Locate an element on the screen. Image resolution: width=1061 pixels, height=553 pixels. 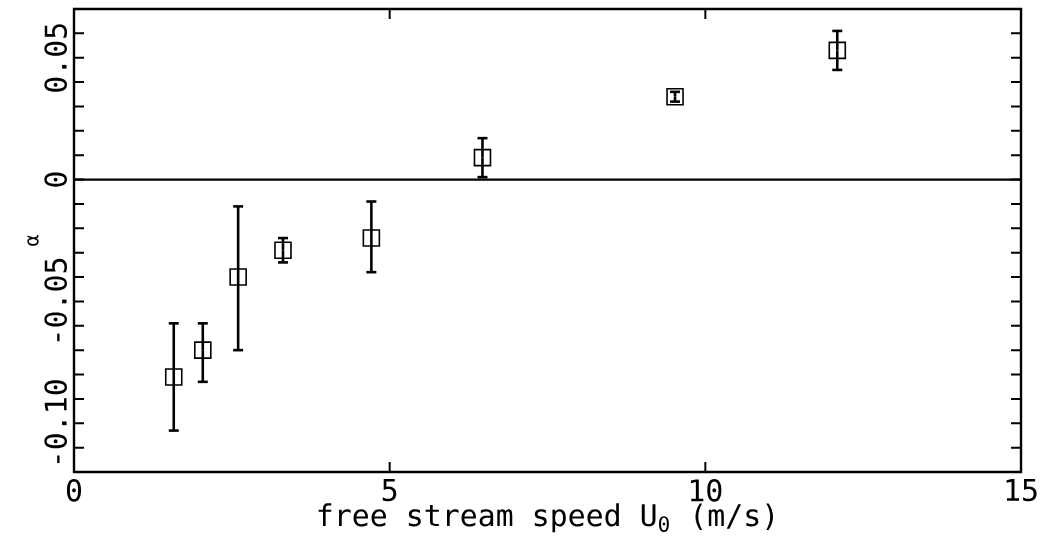
y-tick-label: -0.05 is located at coordinates (55, 300).